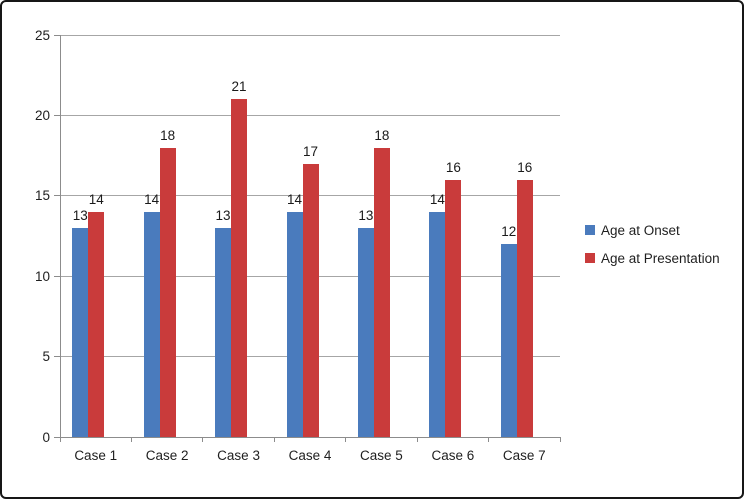 The image size is (744, 499). What do you see at coordinates (238, 455) in the screenshot?
I see `x-axis-label: Case 3` at bounding box center [238, 455].